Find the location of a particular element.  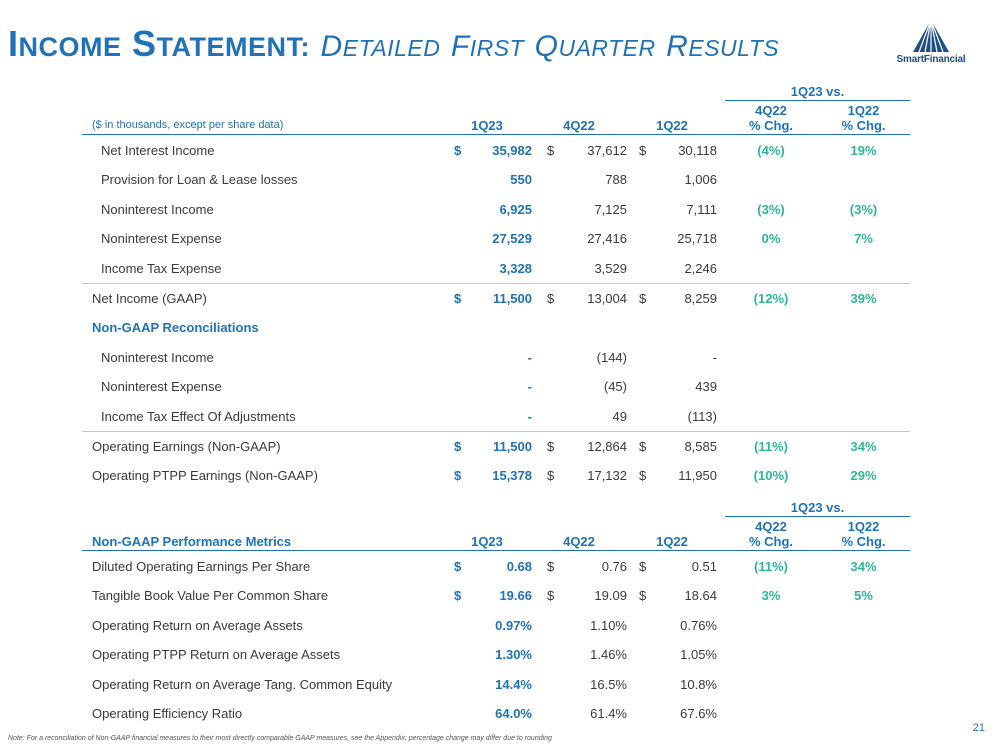

table-row: Income Tax Expense 3,328 3,529 2,246 is located at coordinates (496, 268).